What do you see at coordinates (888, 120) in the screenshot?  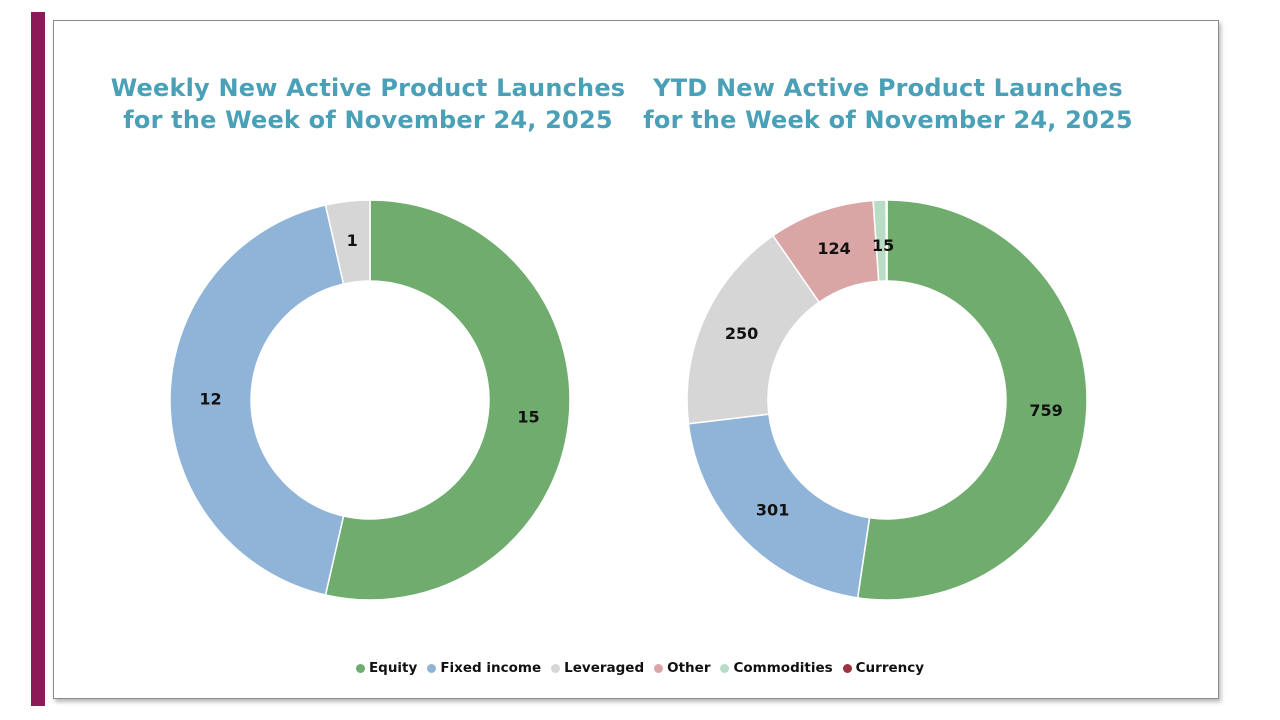 I see `ytd-title-line-2: for the Week of November 24, 2025` at bounding box center [888, 120].